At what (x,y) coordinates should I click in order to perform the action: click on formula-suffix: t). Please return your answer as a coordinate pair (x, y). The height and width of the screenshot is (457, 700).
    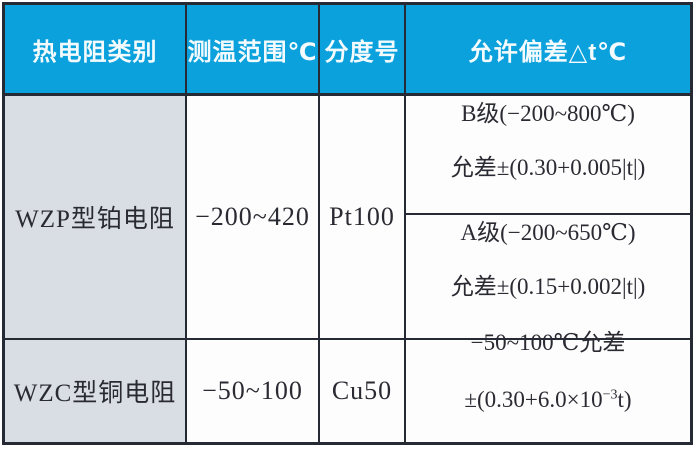
    Looking at the image, I should click on (624, 399).